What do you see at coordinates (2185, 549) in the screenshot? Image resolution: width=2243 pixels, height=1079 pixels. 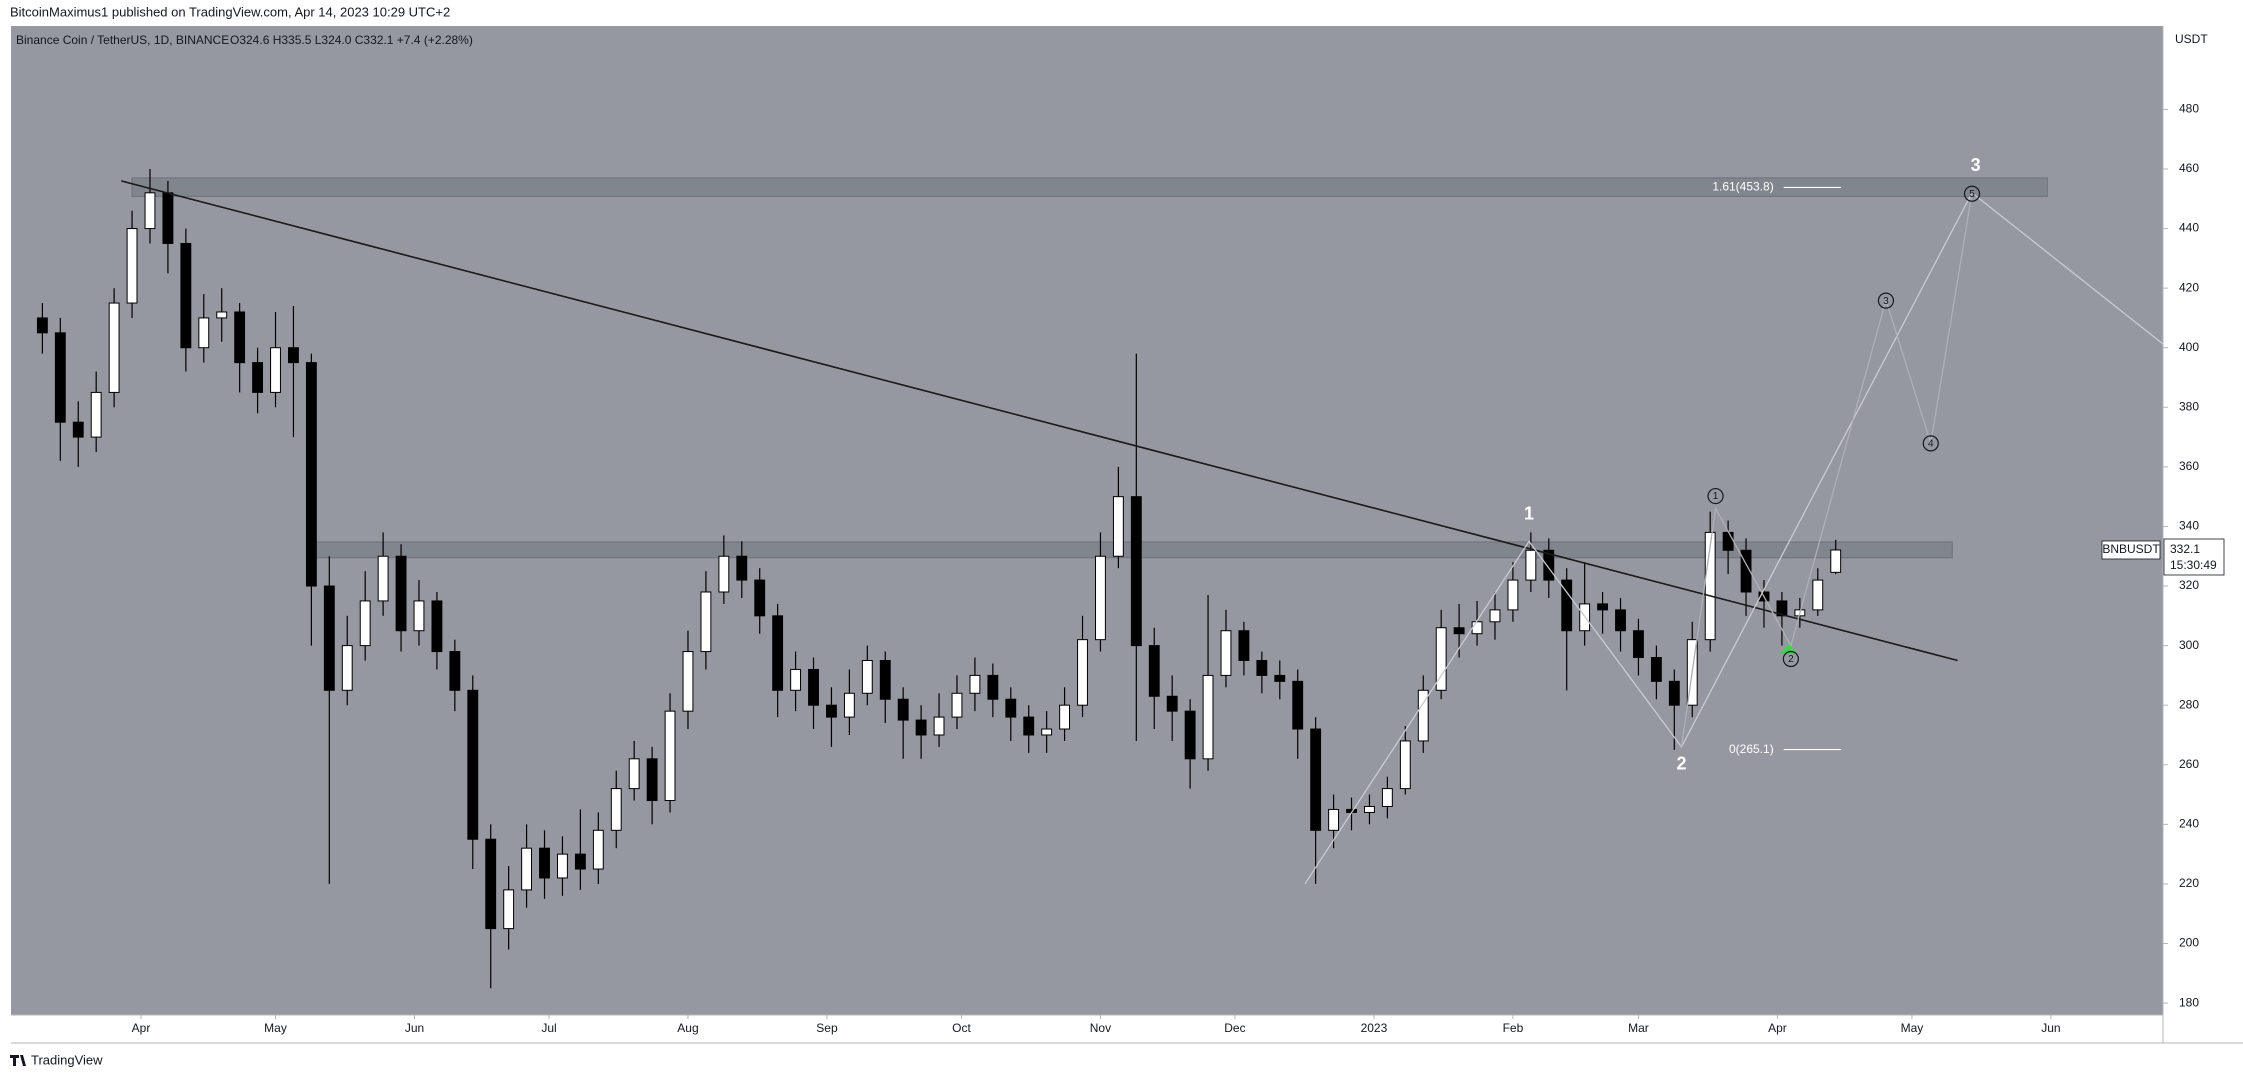 I see `last-price-label: 332.1` at bounding box center [2185, 549].